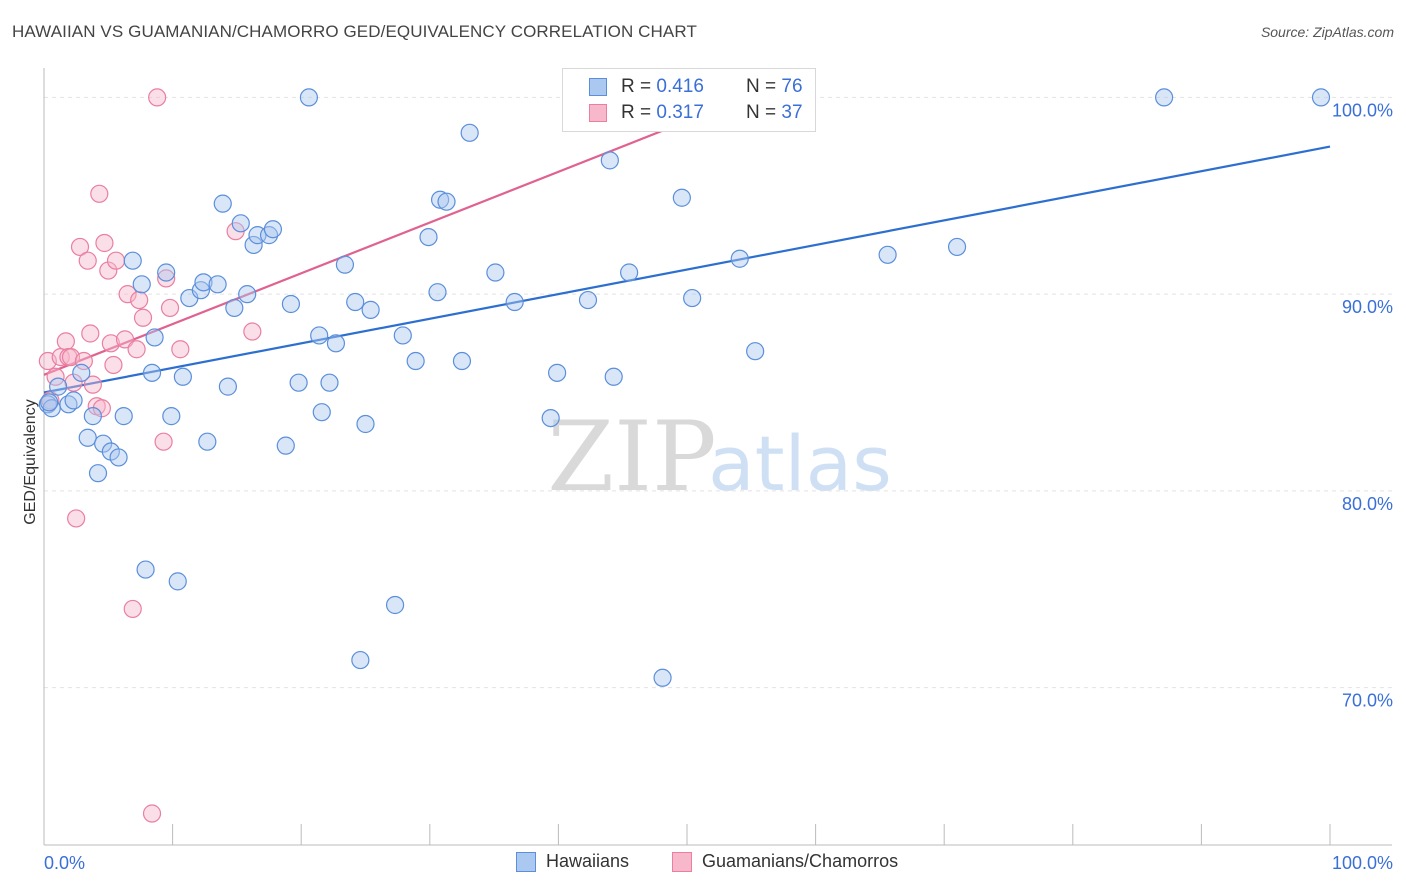  I want to click on x-tick-label-start: 0.0%, so click(64, 863).